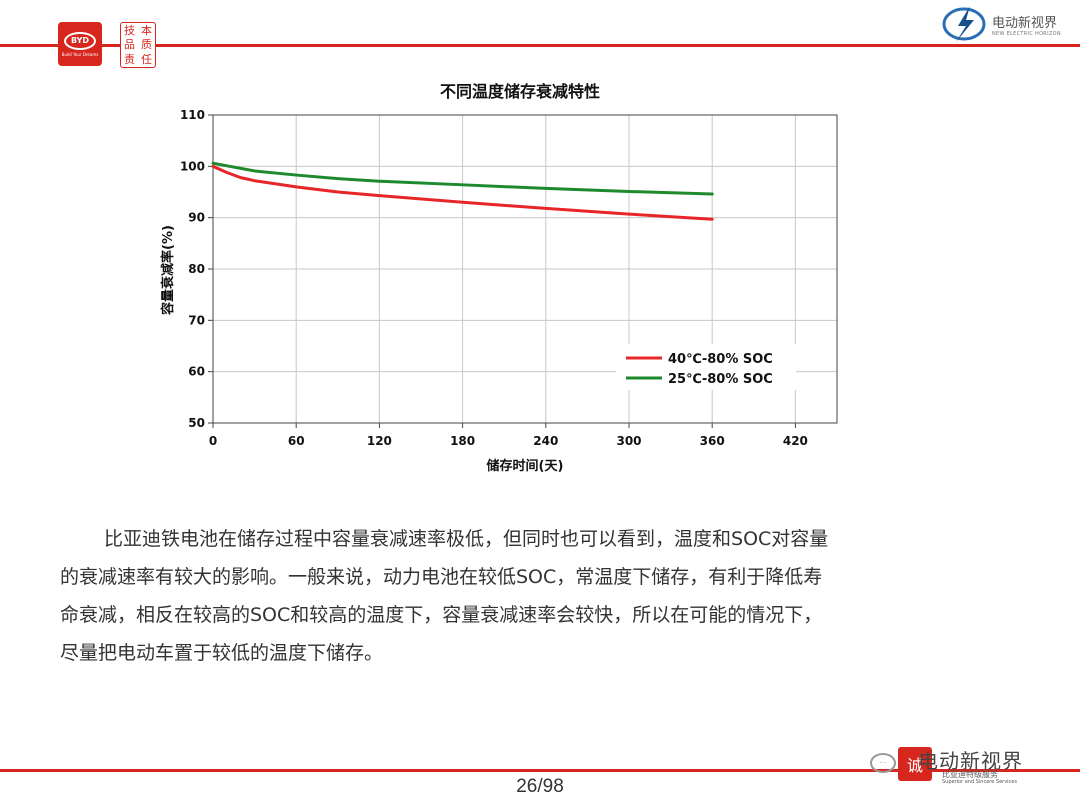 The image size is (1080, 810). I want to click on byd-logo: BYD Build Your Dreams, so click(80, 44).